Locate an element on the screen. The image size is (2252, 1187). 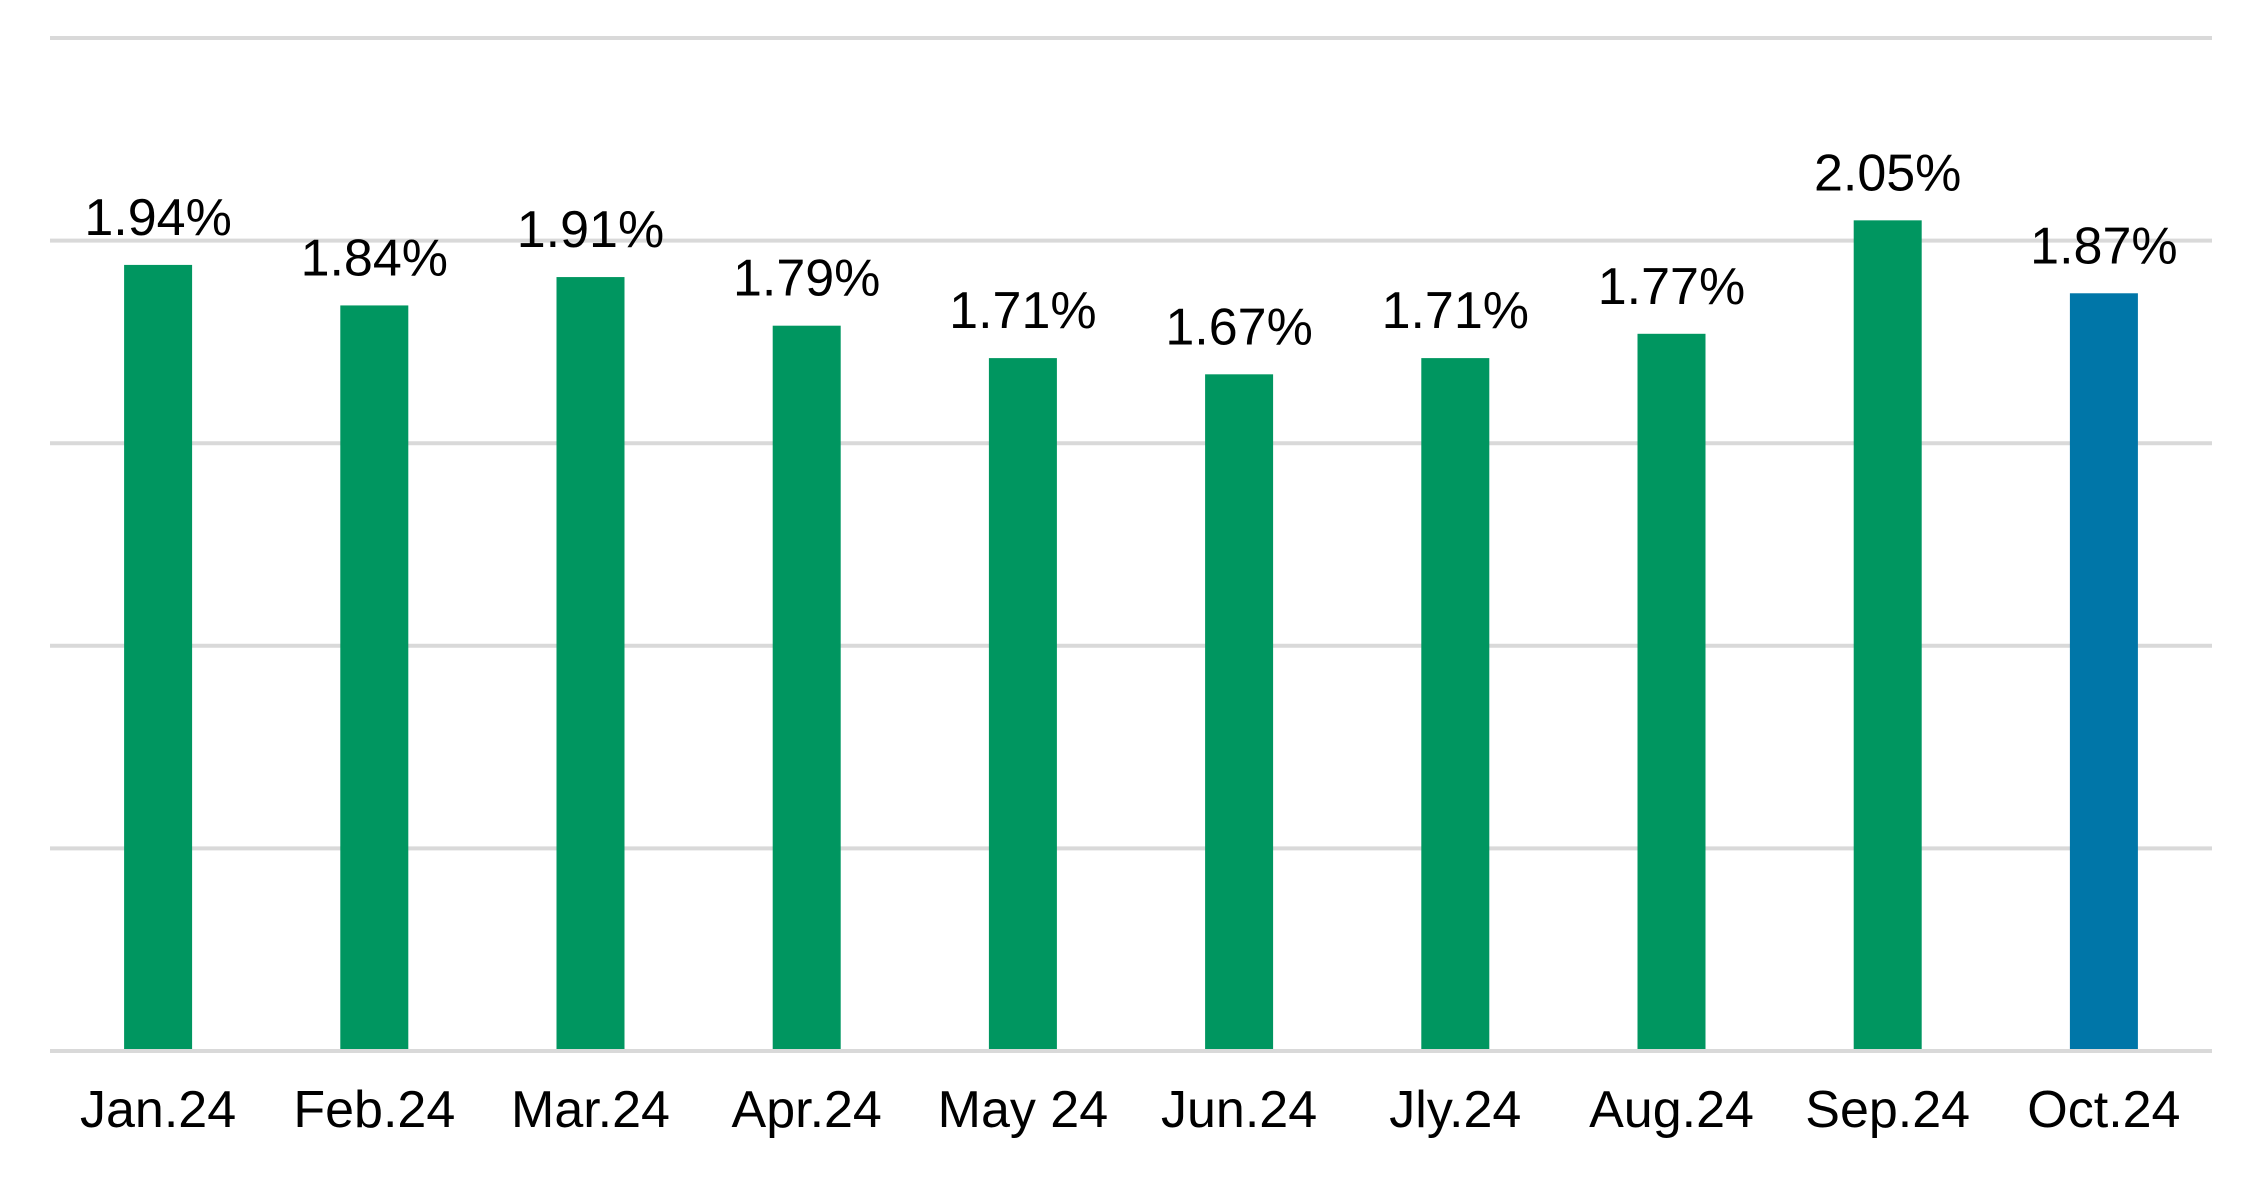
data-label: 1.77% is located at coordinates (1671, 287).